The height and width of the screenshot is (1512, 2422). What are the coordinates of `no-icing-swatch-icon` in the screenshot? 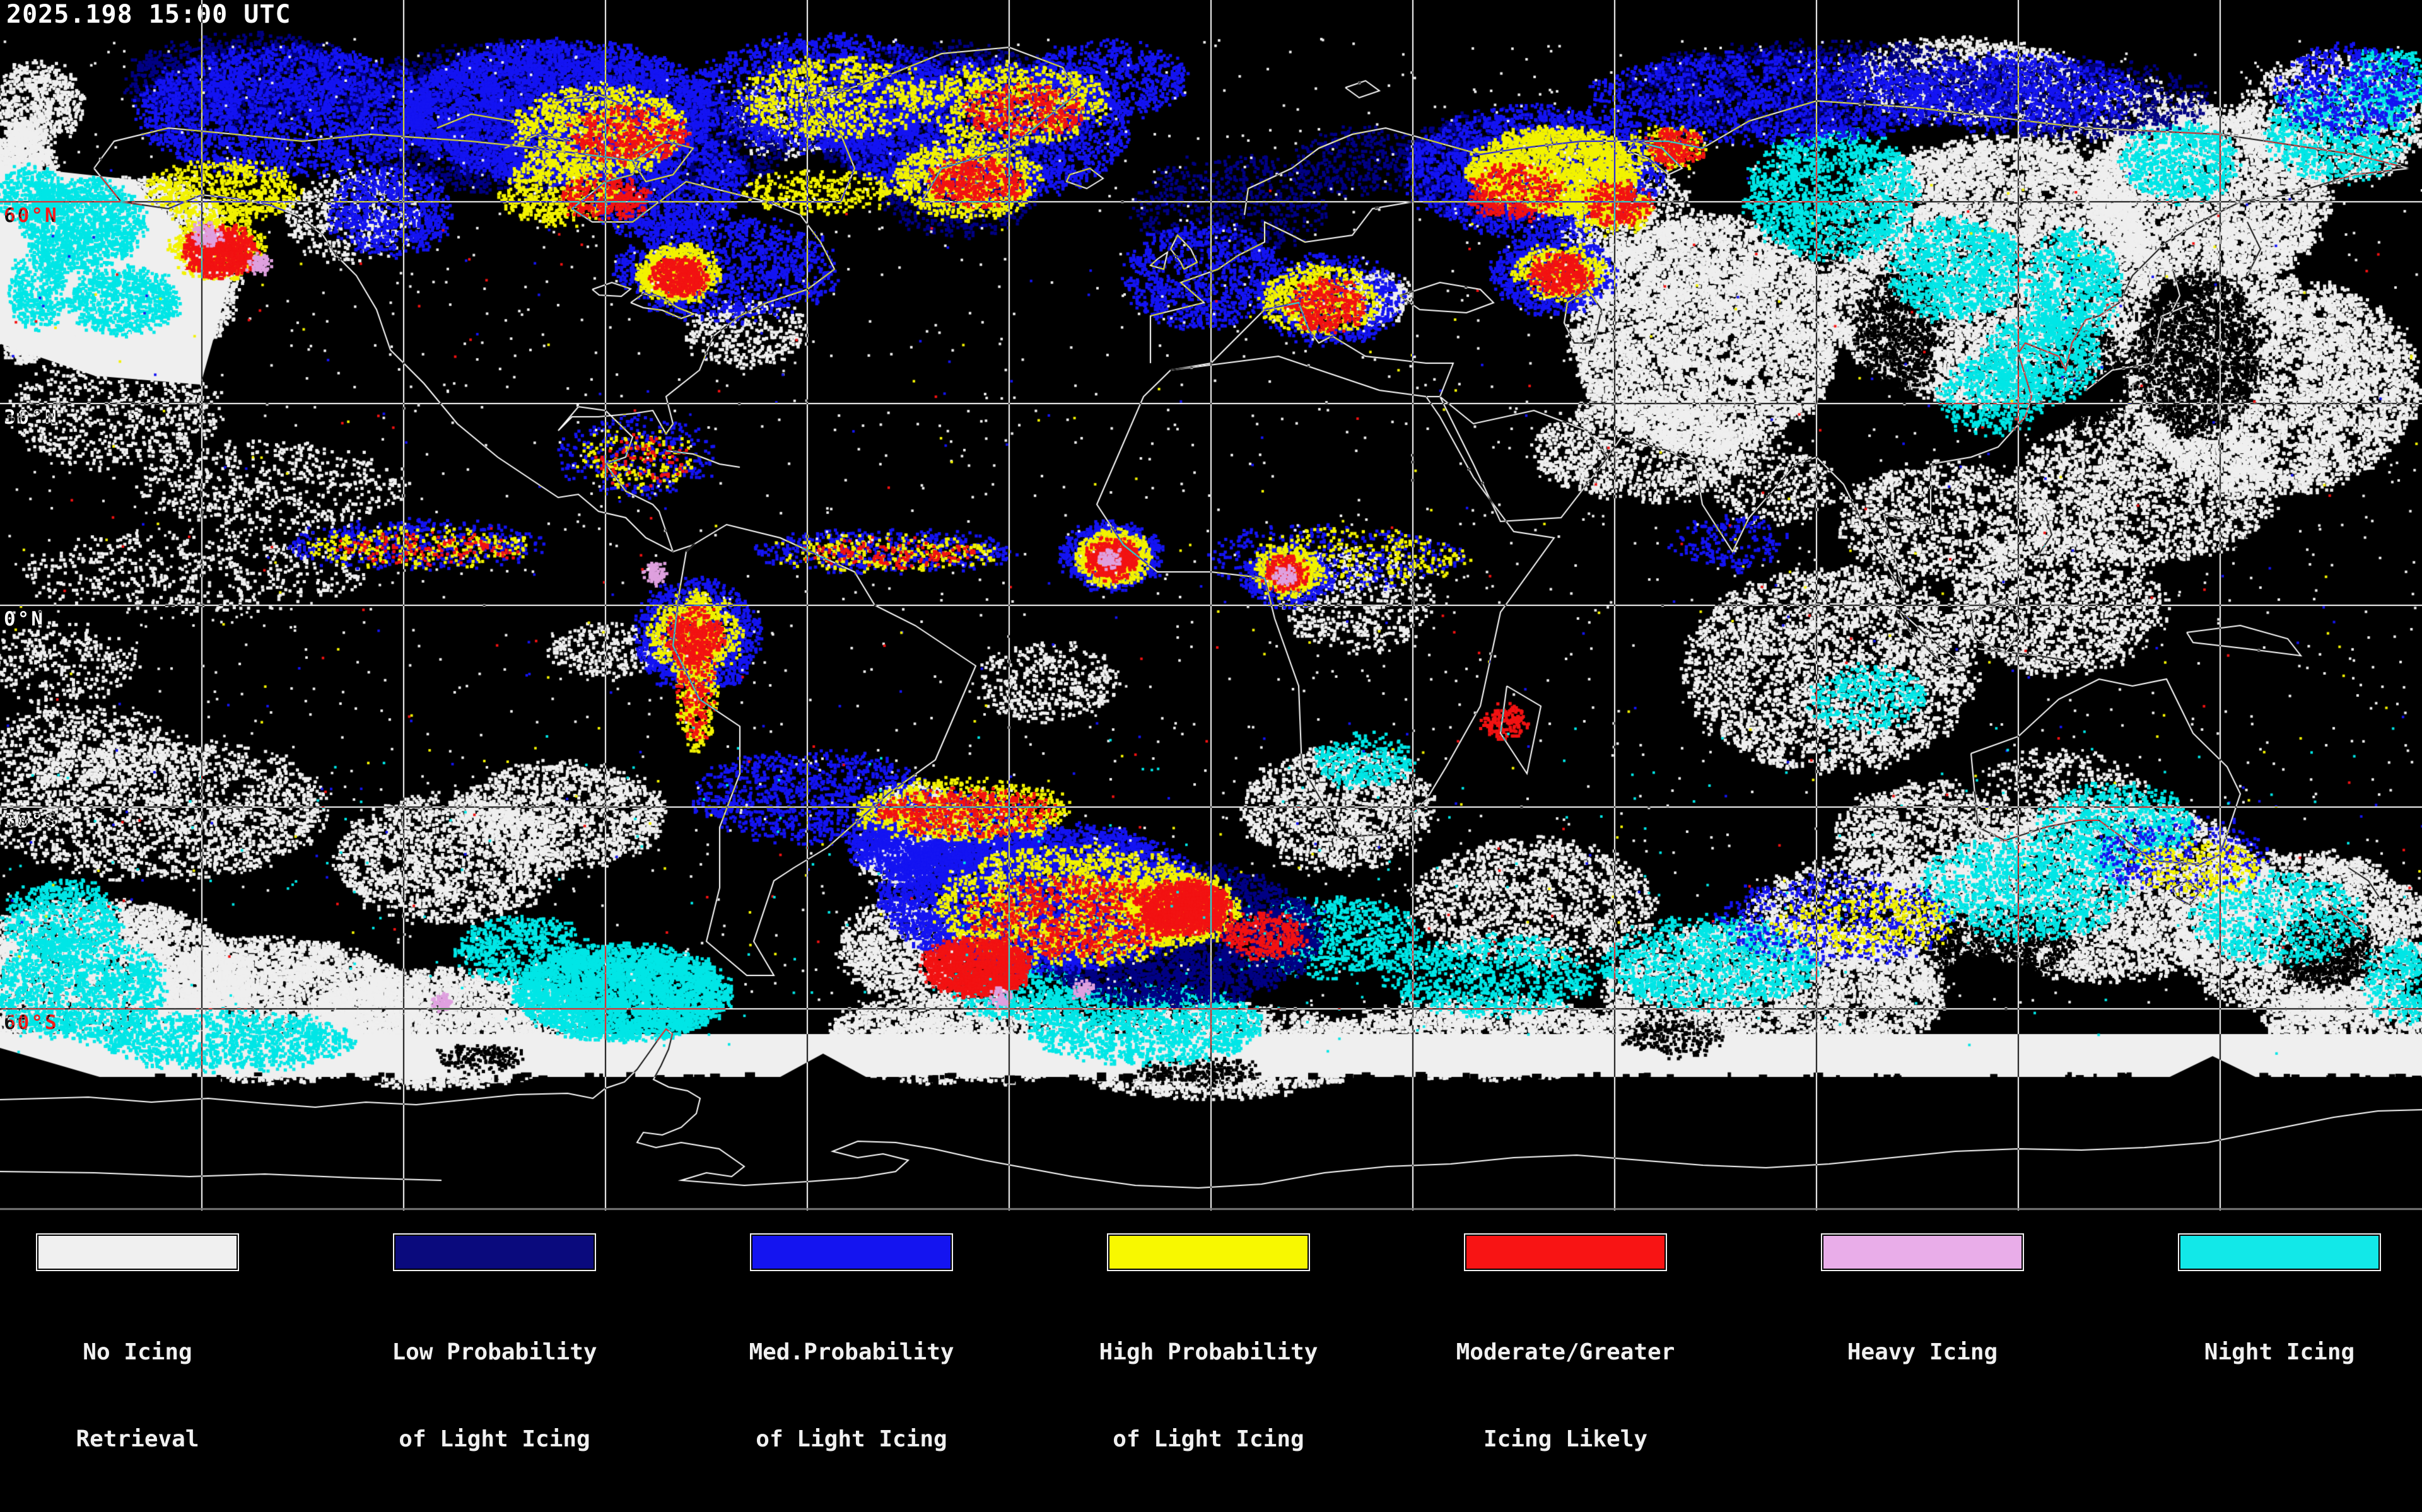 It's located at (137, 1252).